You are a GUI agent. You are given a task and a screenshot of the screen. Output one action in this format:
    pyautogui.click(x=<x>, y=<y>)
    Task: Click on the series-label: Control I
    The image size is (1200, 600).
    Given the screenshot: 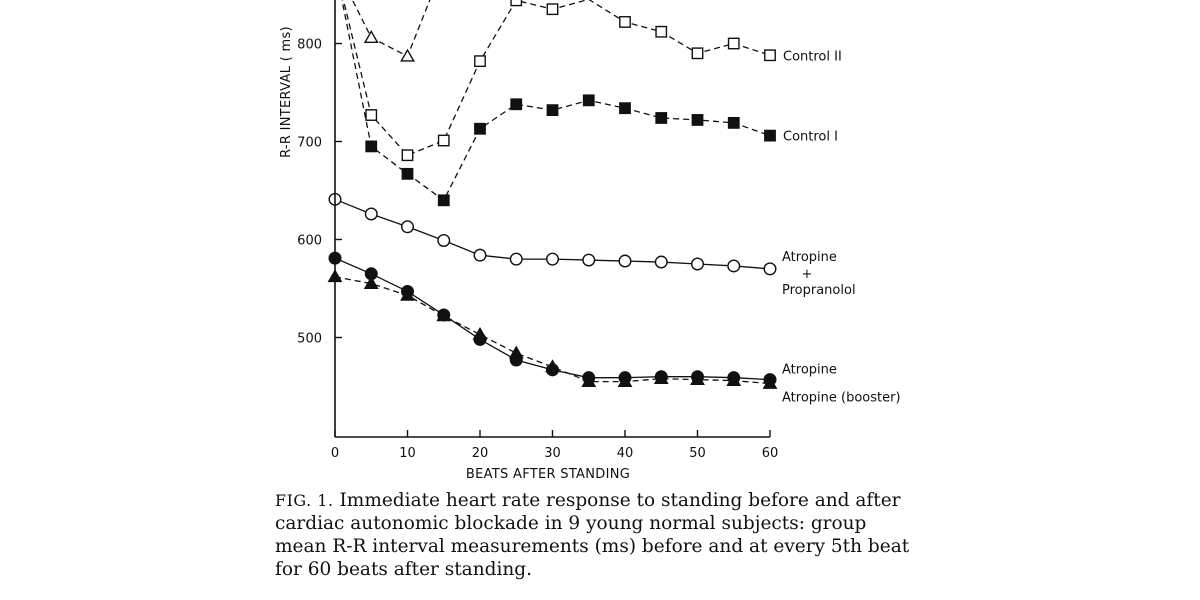 What is the action you would take?
    pyautogui.click(x=810, y=137)
    